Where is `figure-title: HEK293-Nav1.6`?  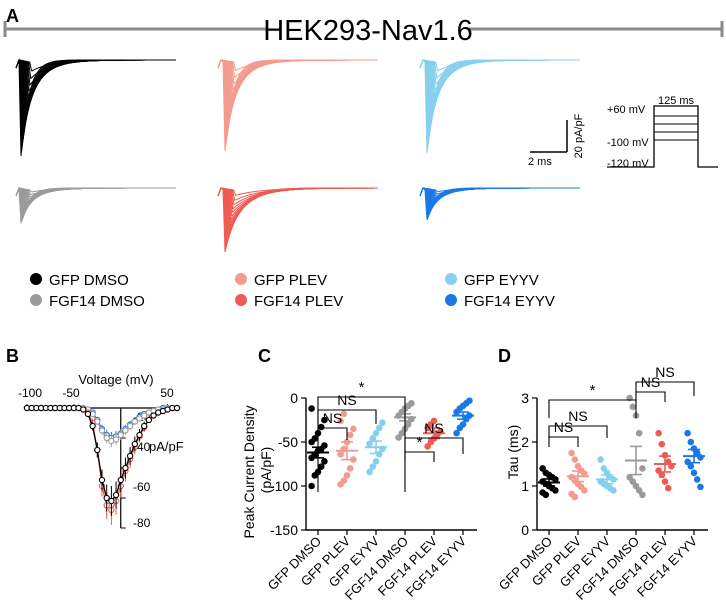
figure-title: HEK293-Nav1.6 is located at coordinates (368, 31).